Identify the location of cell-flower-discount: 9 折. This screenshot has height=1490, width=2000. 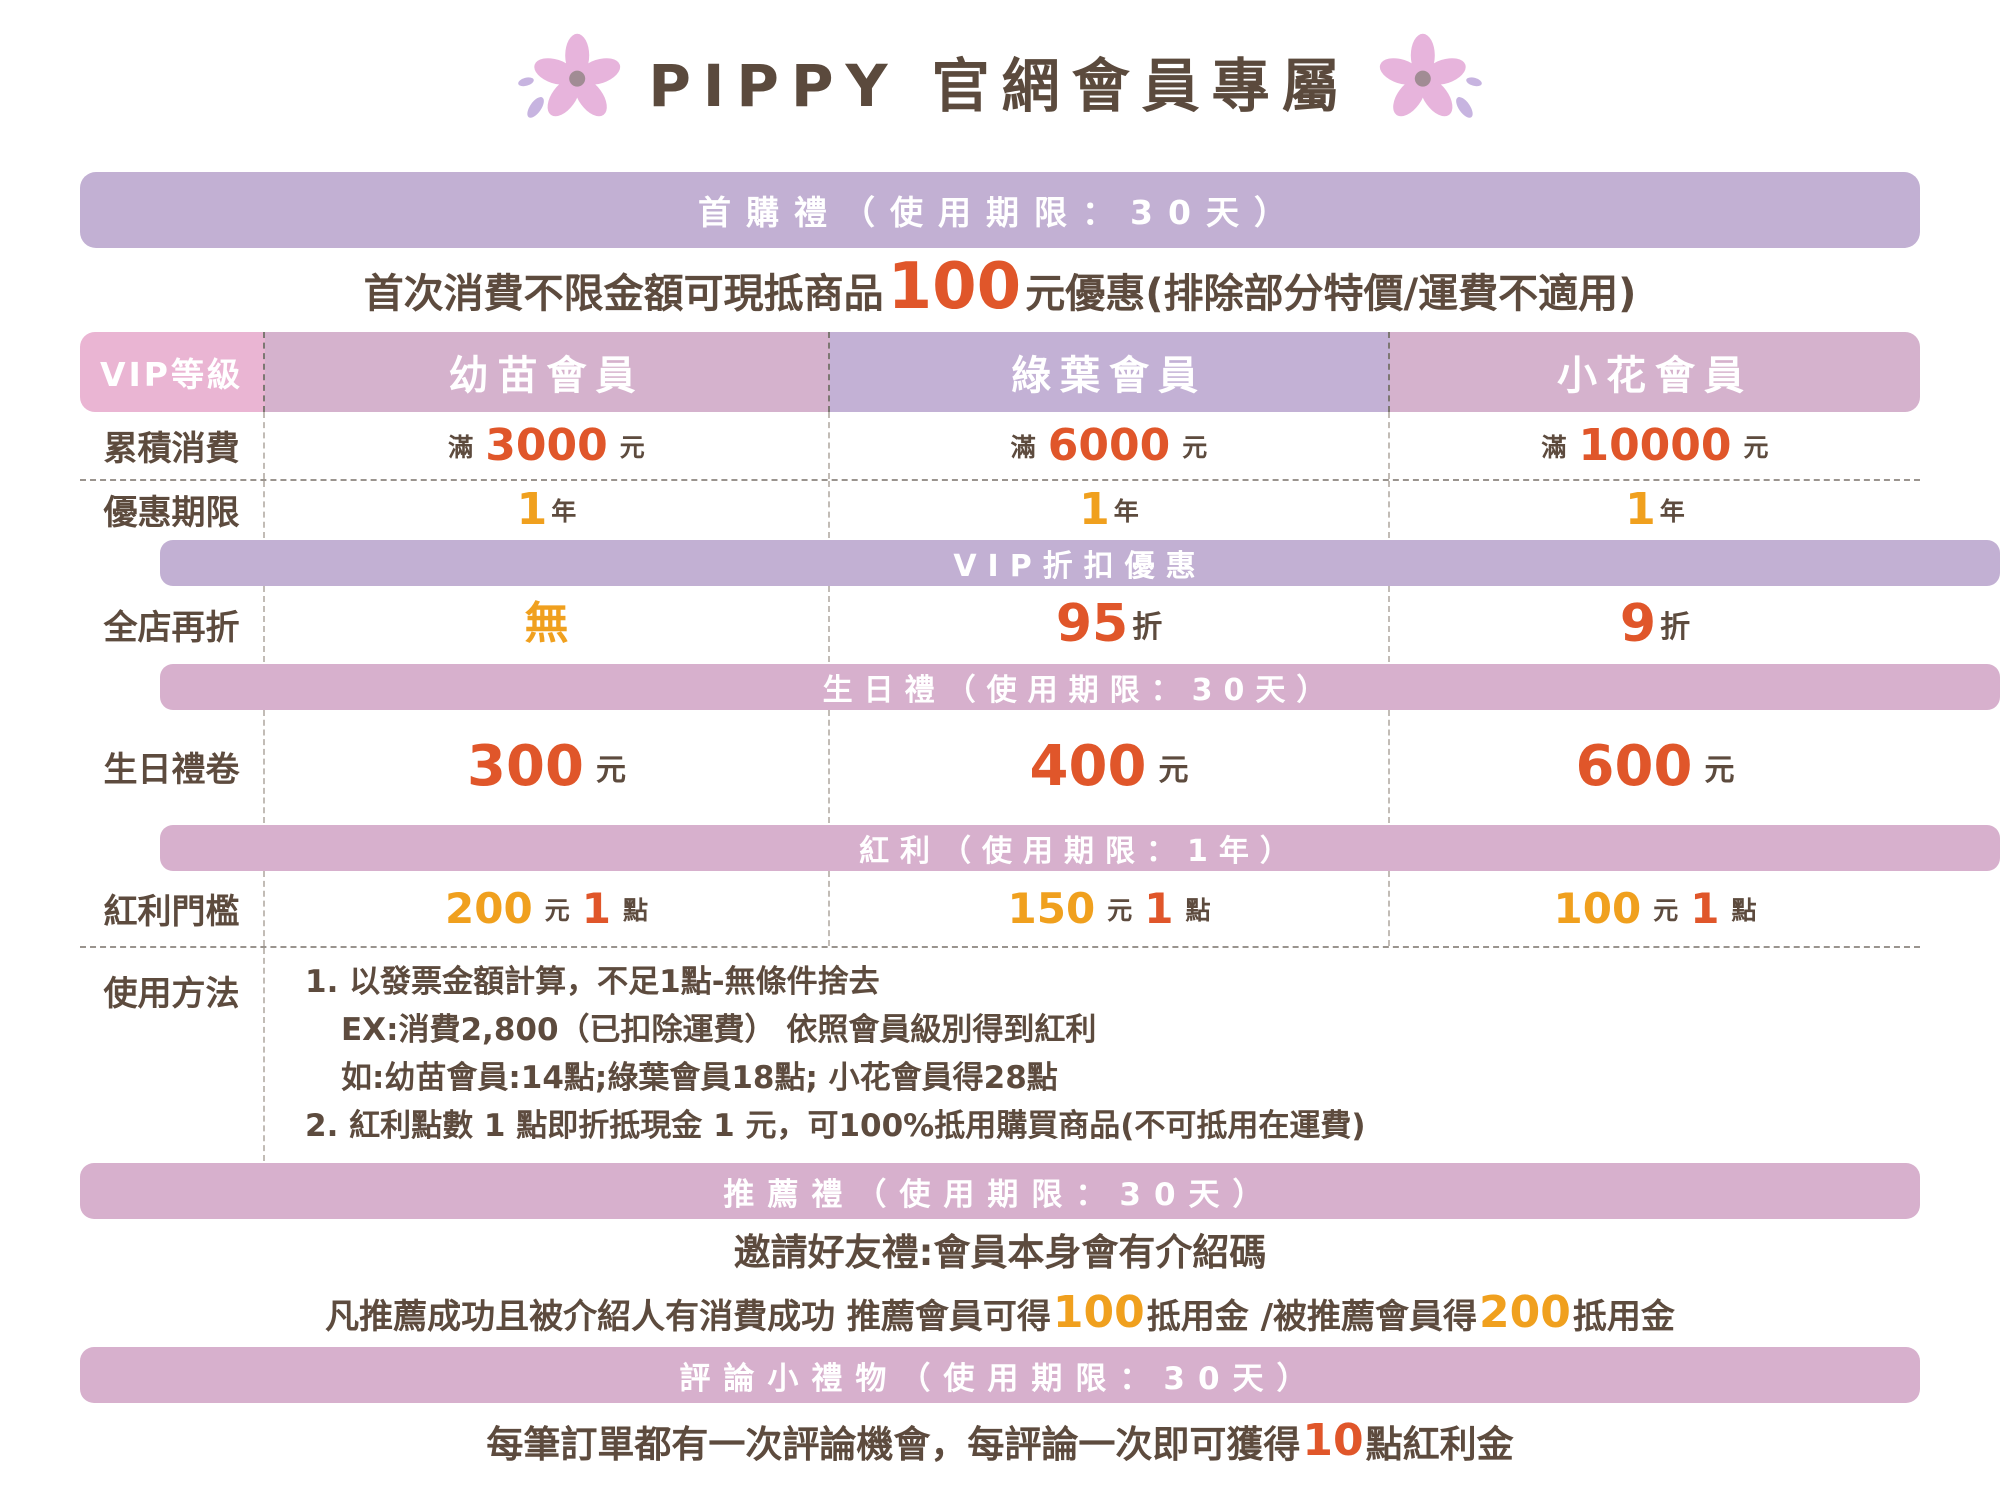
(1655, 624).